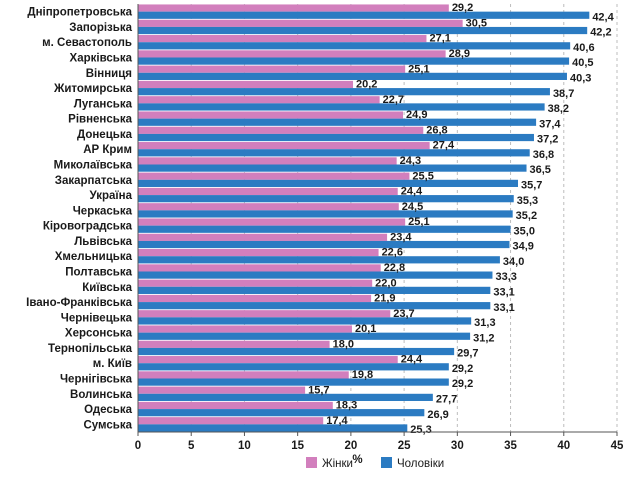  What do you see at coordinates (107, 425) in the screenshot?
I see `category-label: Сумська` at bounding box center [107, 425].